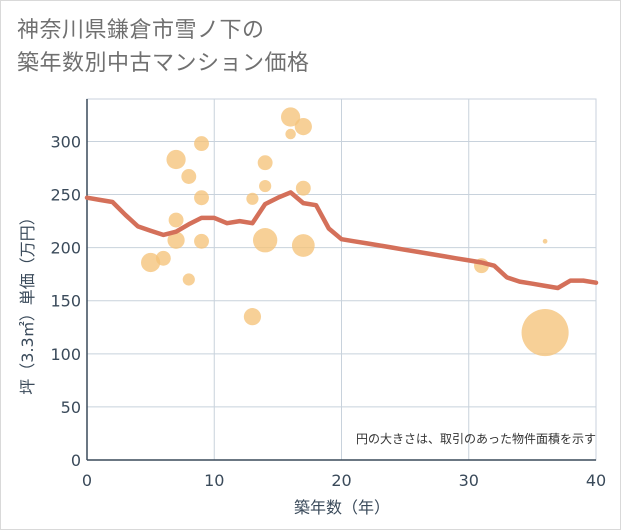 The width and height of the screenshot is (621, 530). I want to click on y-tick-label: 150, so click(65, 301).